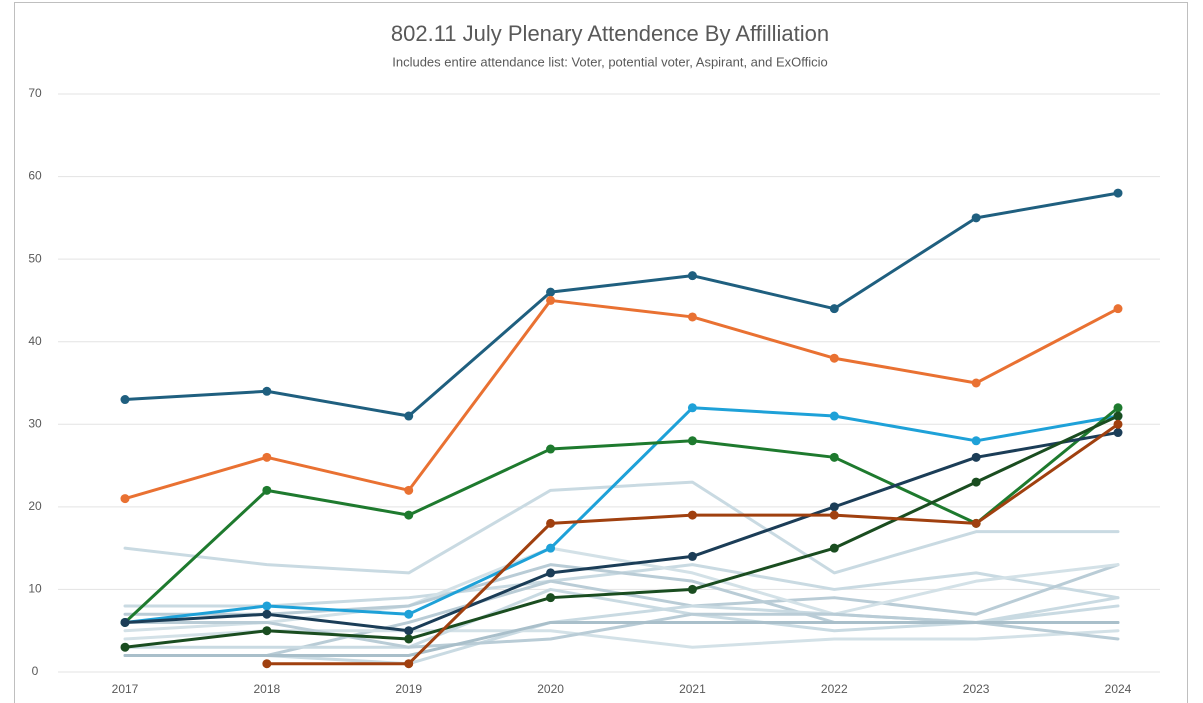  Describe the element at coordinates (35, 671) in the screenshot. I see `y-tick-label: 0` at that location.